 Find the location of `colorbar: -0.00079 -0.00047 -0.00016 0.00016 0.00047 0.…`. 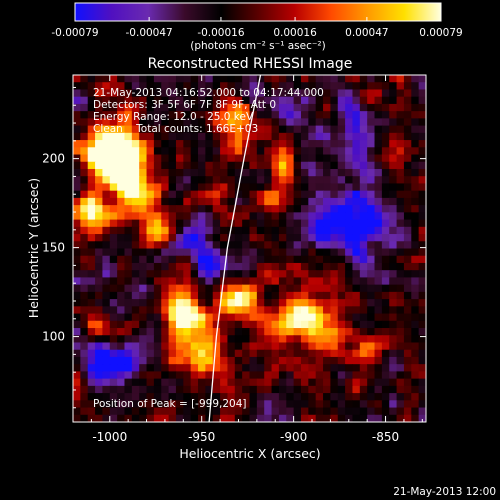

colorbar: -0.00079 -0.00047 -0.00016 0.00016 0.00047 0.… is located at coordinates (257, 27).